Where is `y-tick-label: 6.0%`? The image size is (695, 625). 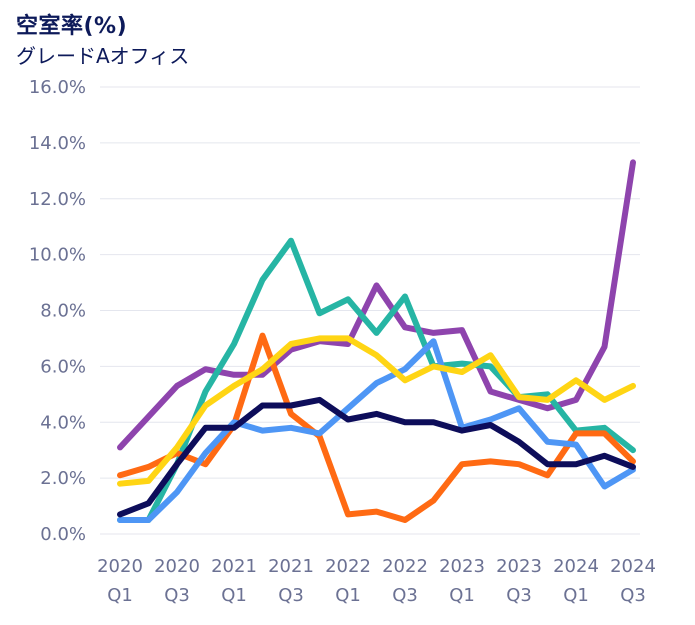 y-tick-label: 6.0% is located at coordinates (63, 366).